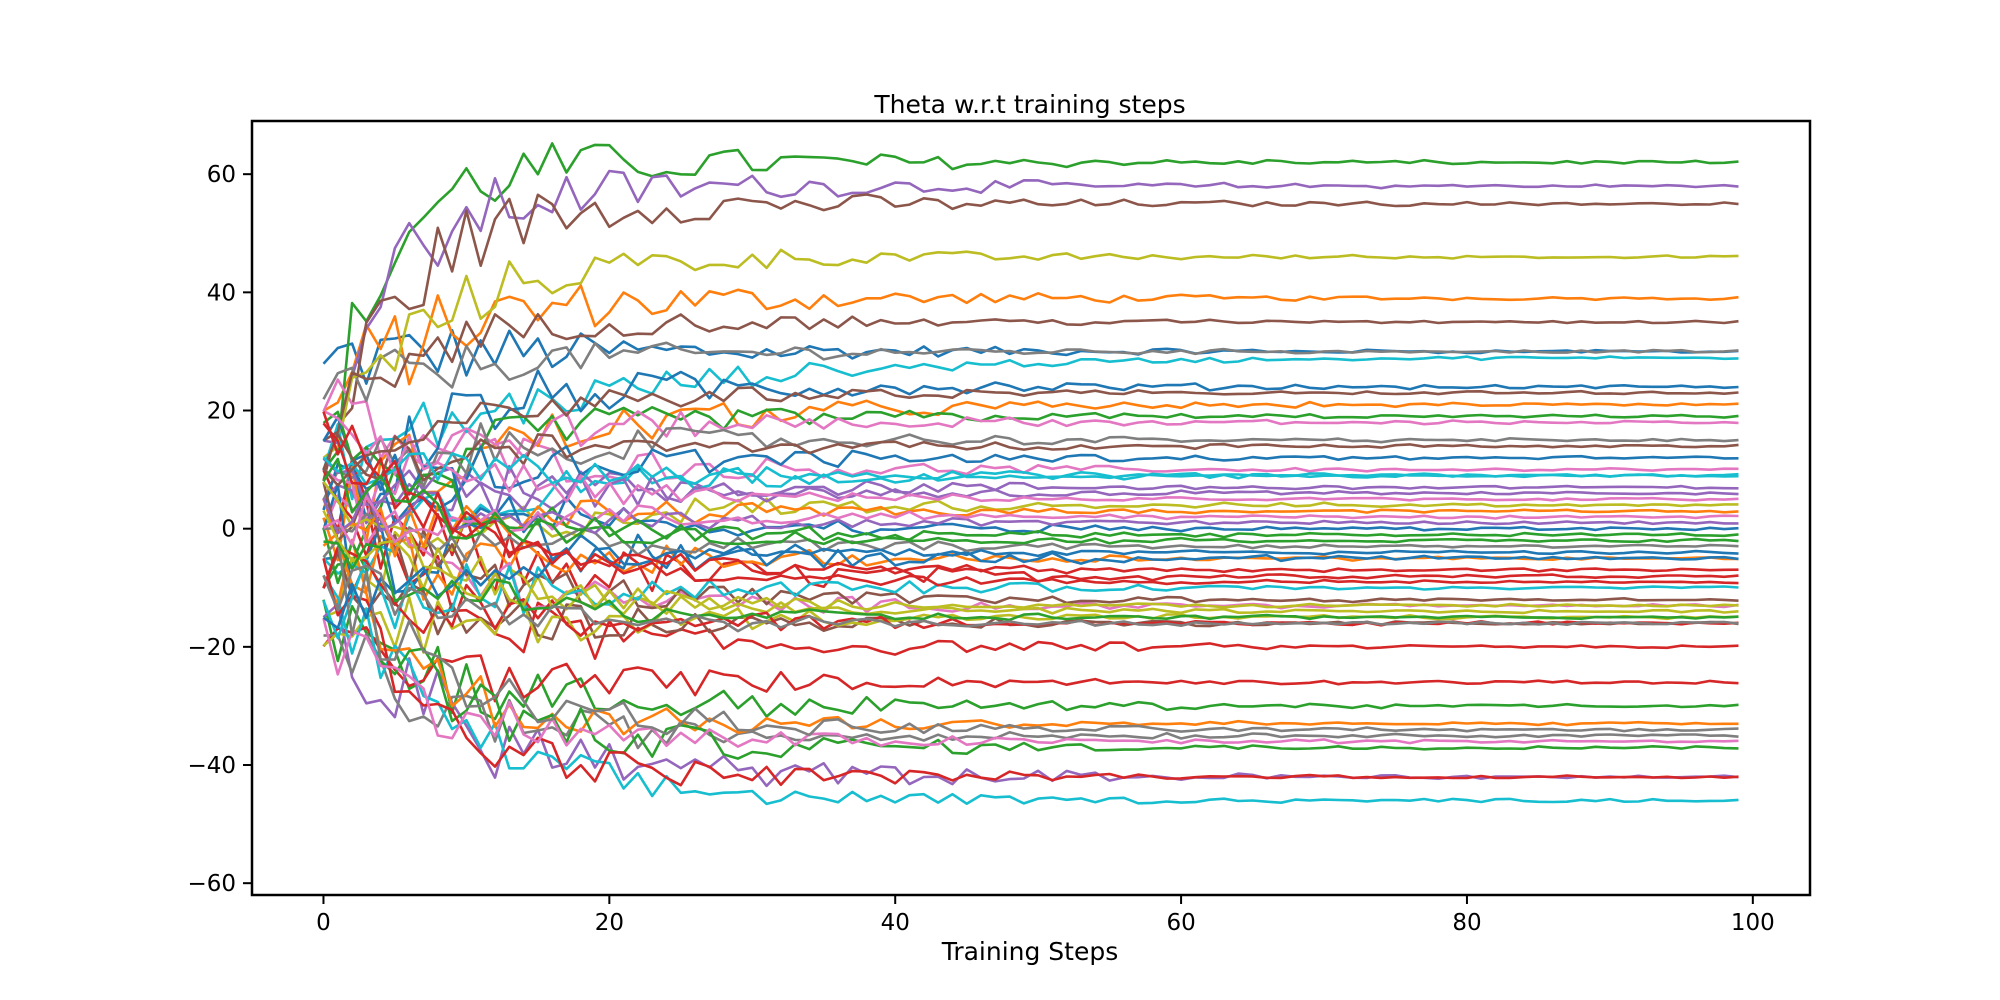 The image size is (2000, 1000). What do you see at coordinates (221, 412) in the screenshot?
I see `y-tick-label: 20` at bounding box center [221, 412].